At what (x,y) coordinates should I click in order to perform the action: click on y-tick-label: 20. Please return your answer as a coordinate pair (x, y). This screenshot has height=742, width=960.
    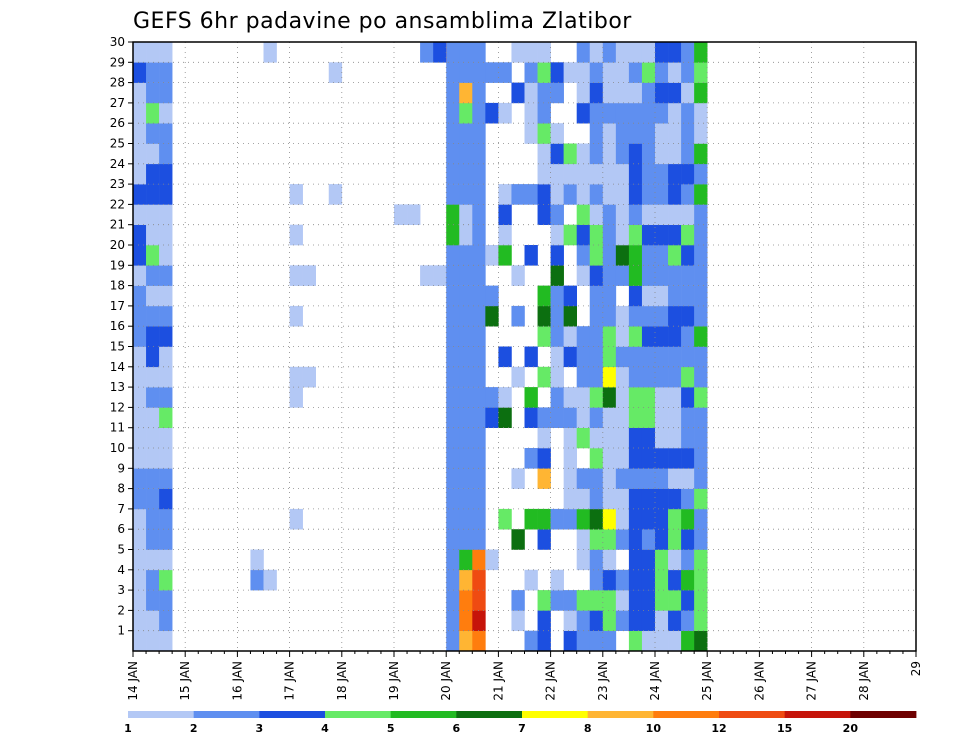
    Looking at the image, I should click on (117, 245).